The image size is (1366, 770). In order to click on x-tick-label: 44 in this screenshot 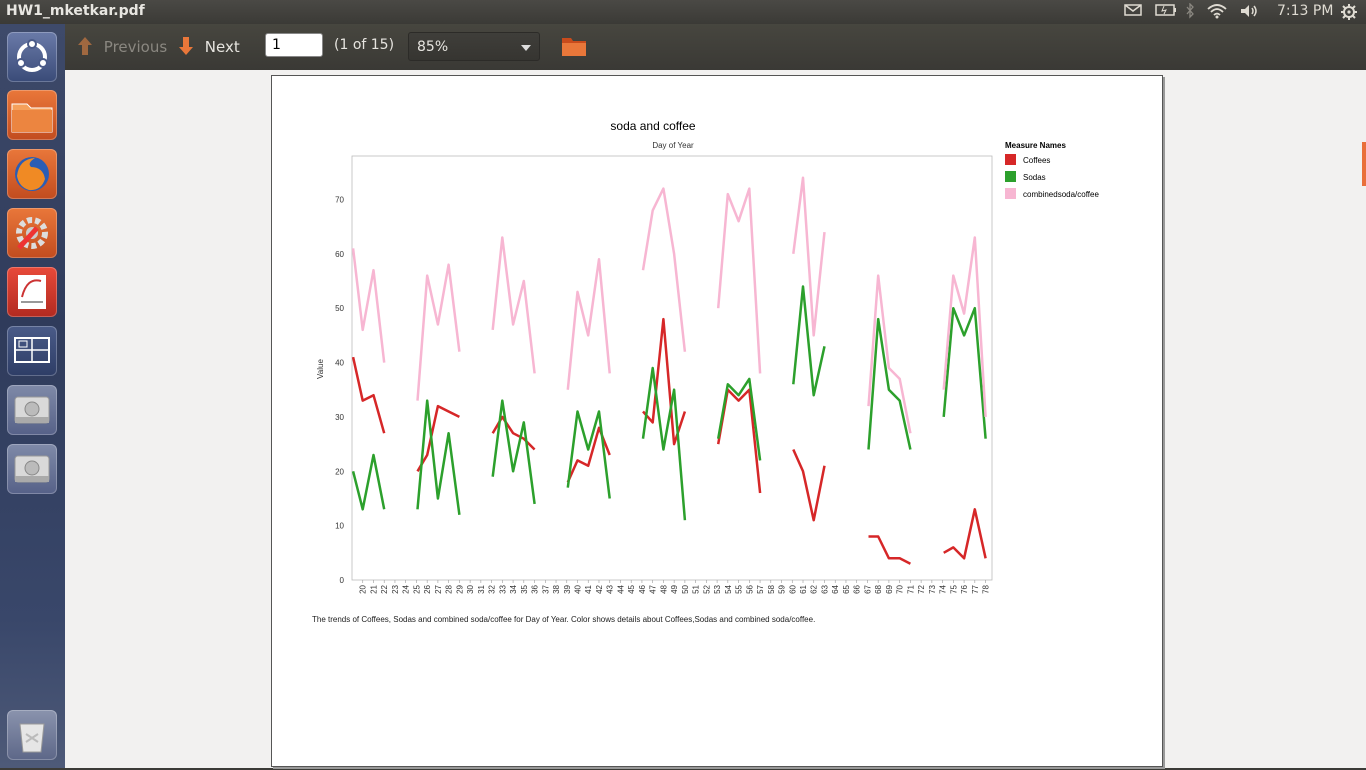, I will do `click(620, 588)`.